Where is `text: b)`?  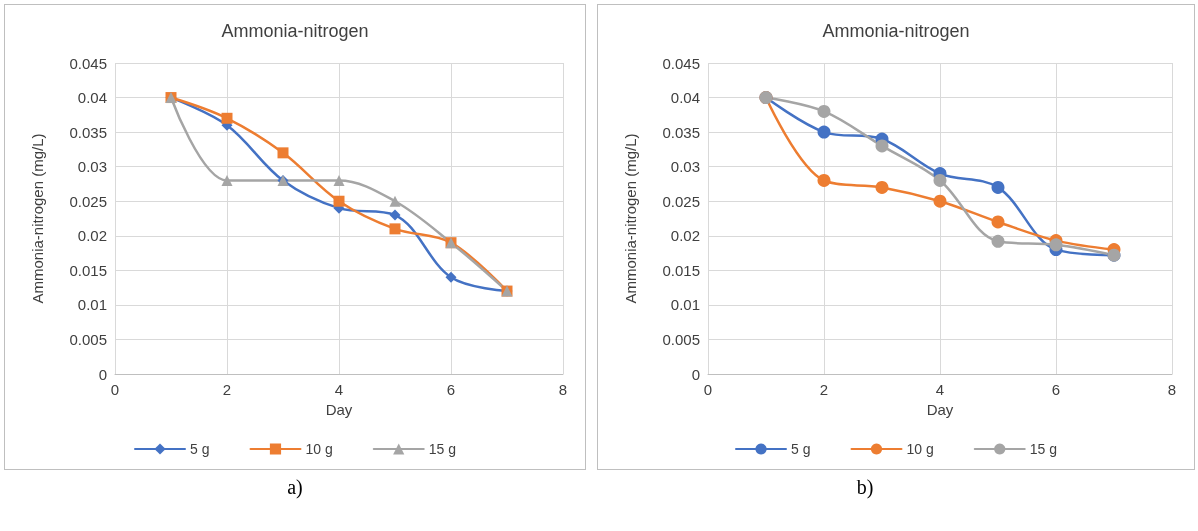
text: b) is located at coordinates (865, 487).